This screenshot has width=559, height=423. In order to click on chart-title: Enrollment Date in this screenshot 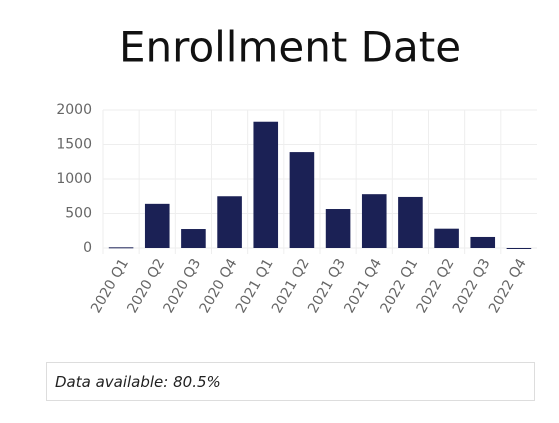, I will do `click(290, 47)`.